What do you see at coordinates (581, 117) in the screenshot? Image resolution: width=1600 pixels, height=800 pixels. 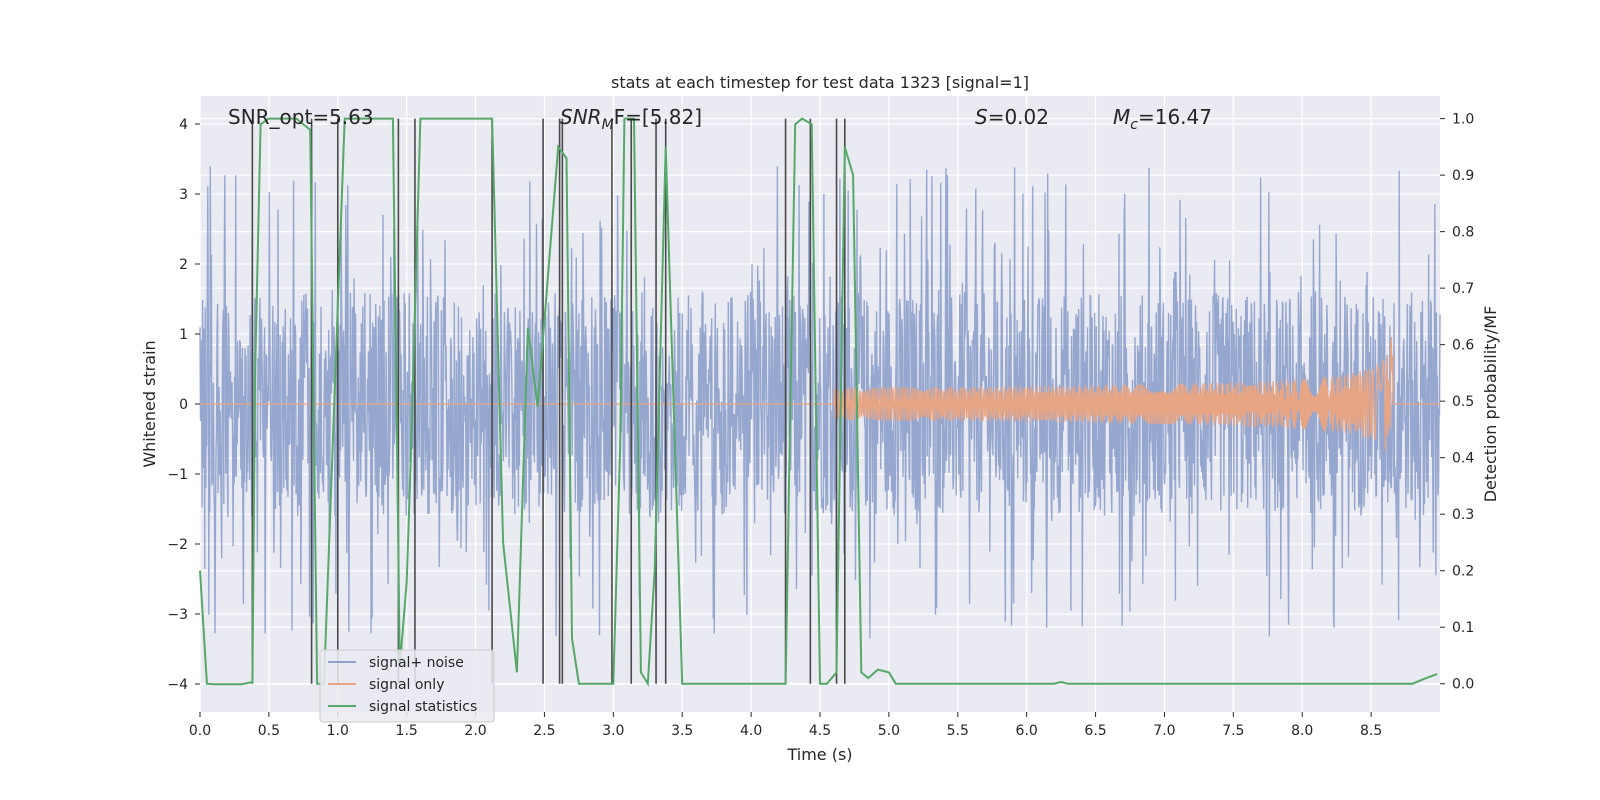 I see `annotation-snr-mf-base: SNR` at bounding box center [581, 117].